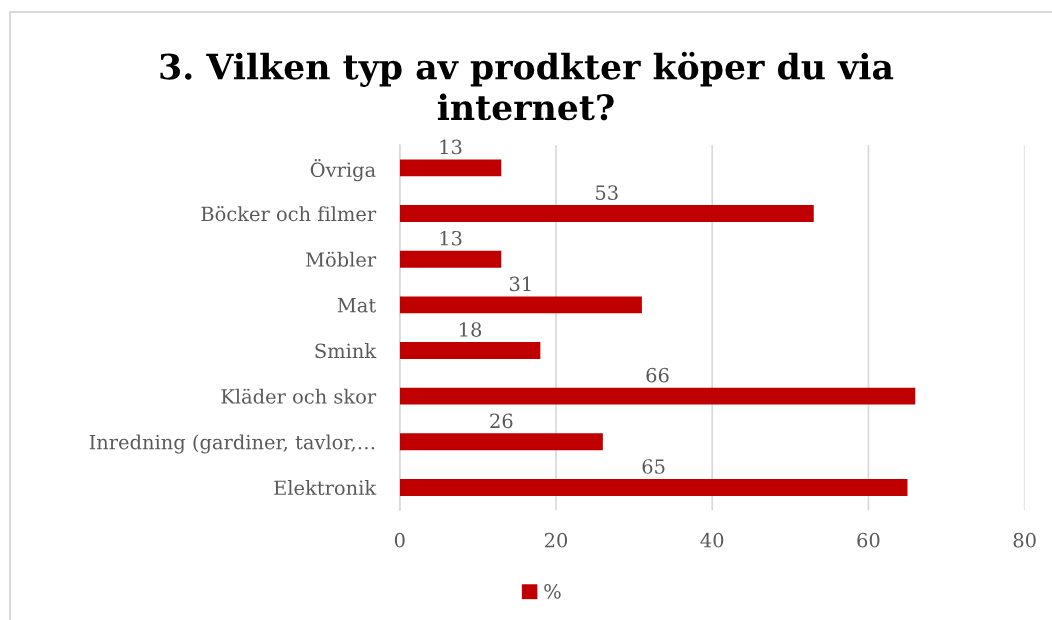 The height and width of the screenshot is (620, 1052). I want to click on x-tick-label: 80, so click(1024, 540).